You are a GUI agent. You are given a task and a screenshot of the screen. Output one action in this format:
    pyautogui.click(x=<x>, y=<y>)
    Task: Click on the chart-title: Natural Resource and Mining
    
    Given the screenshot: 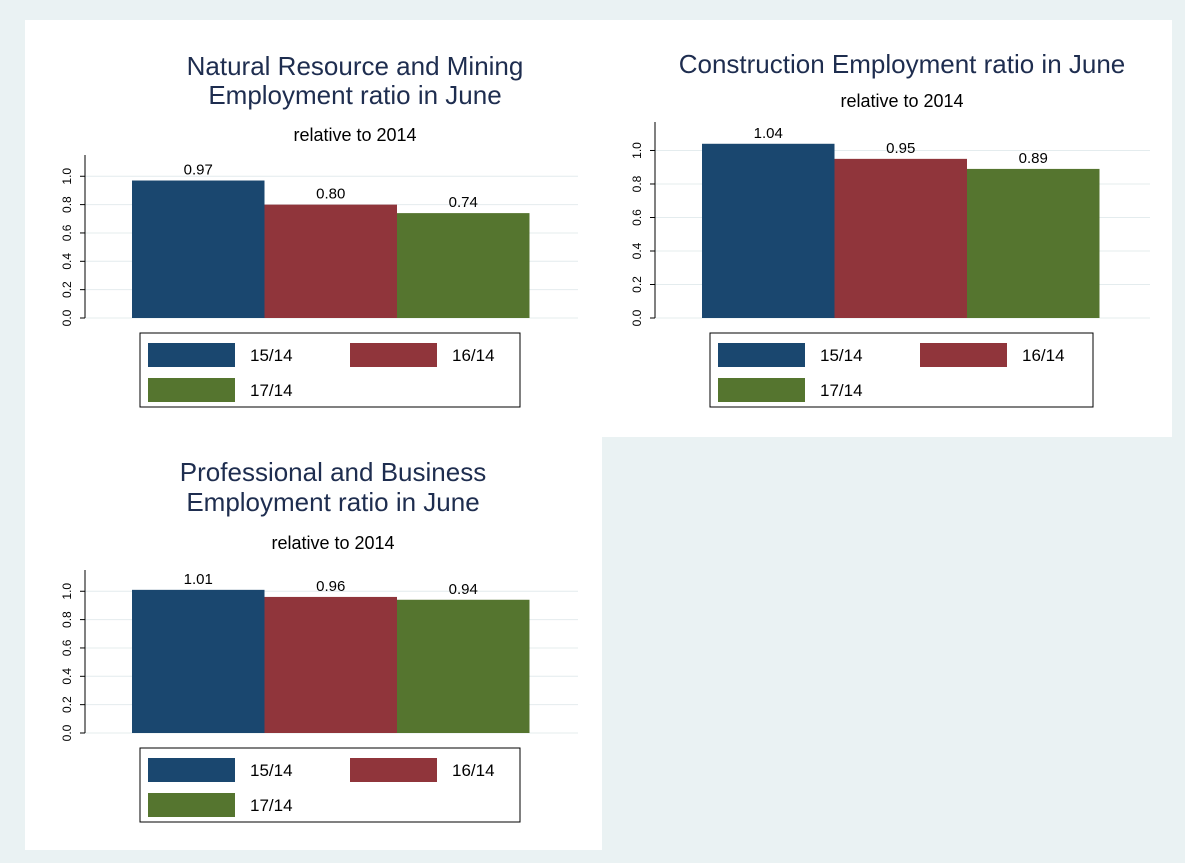 What is the action you would take?
    pyautogui.click(x=355, y=66)
    